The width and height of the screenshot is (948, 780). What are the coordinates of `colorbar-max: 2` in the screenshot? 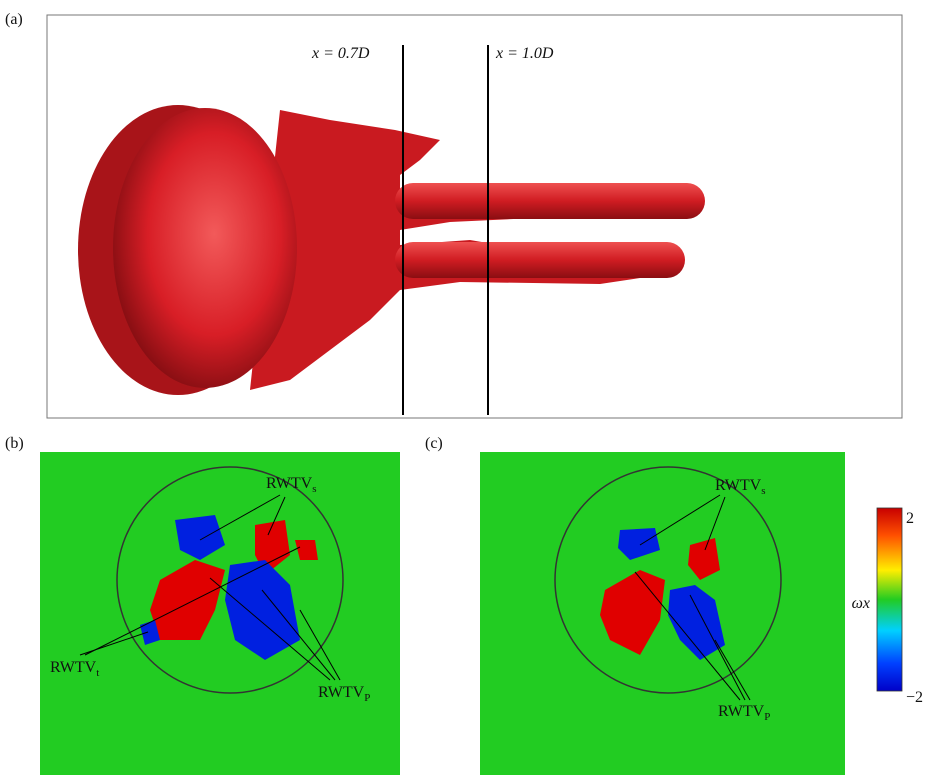 It's located at (910, 518).